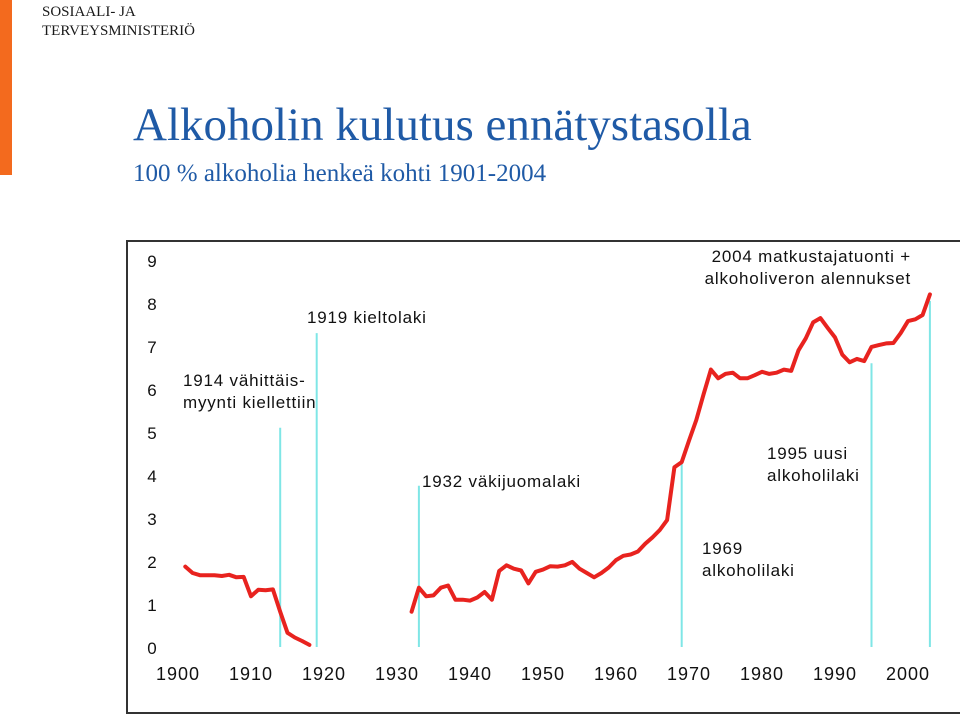  What do you see at coordinates (908, 674) in the screenshot?
I see `x-tick-label: 2000` at bounding box center [908, 674].